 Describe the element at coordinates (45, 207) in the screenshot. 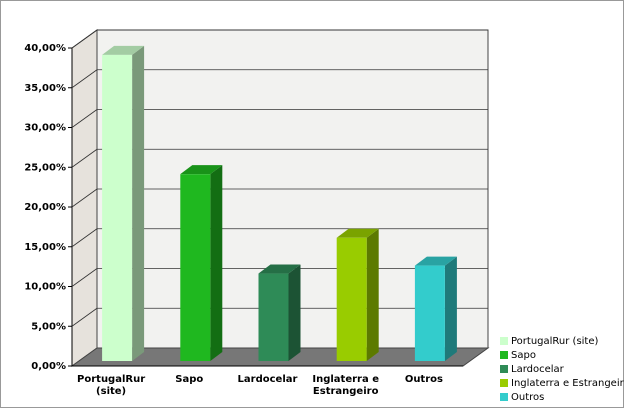

I see `y-tick-label: 20,00%` at that location.